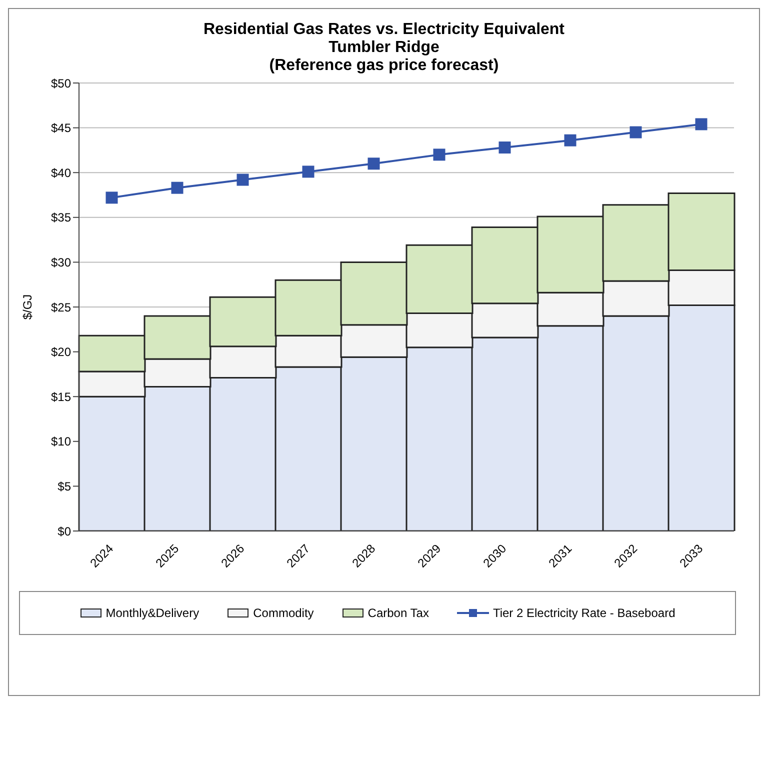  I want to click on y-tick-label: $40, so click(61, 173).